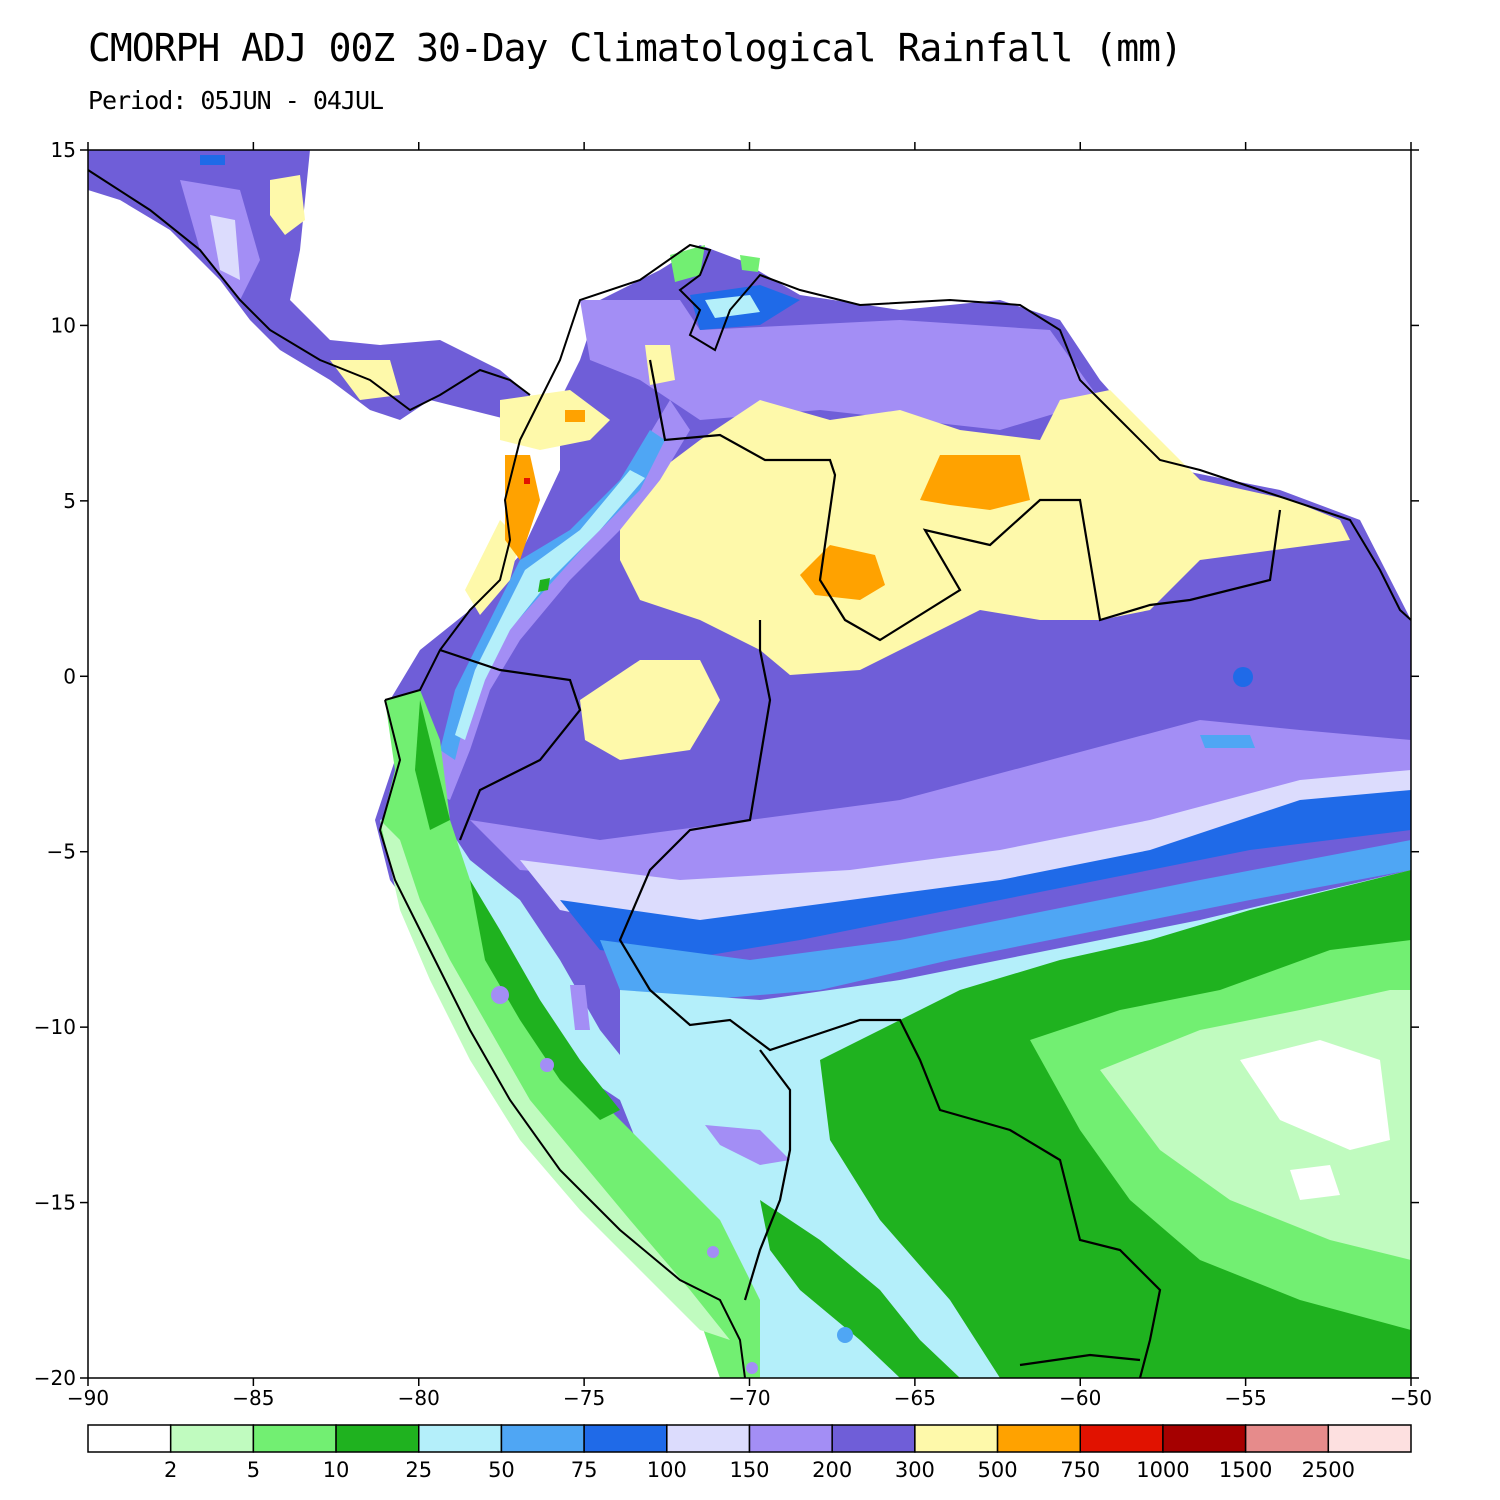 The image size is (1500, 1500). I want to click on lon-tick-label: −50, so click(1411, 1398).